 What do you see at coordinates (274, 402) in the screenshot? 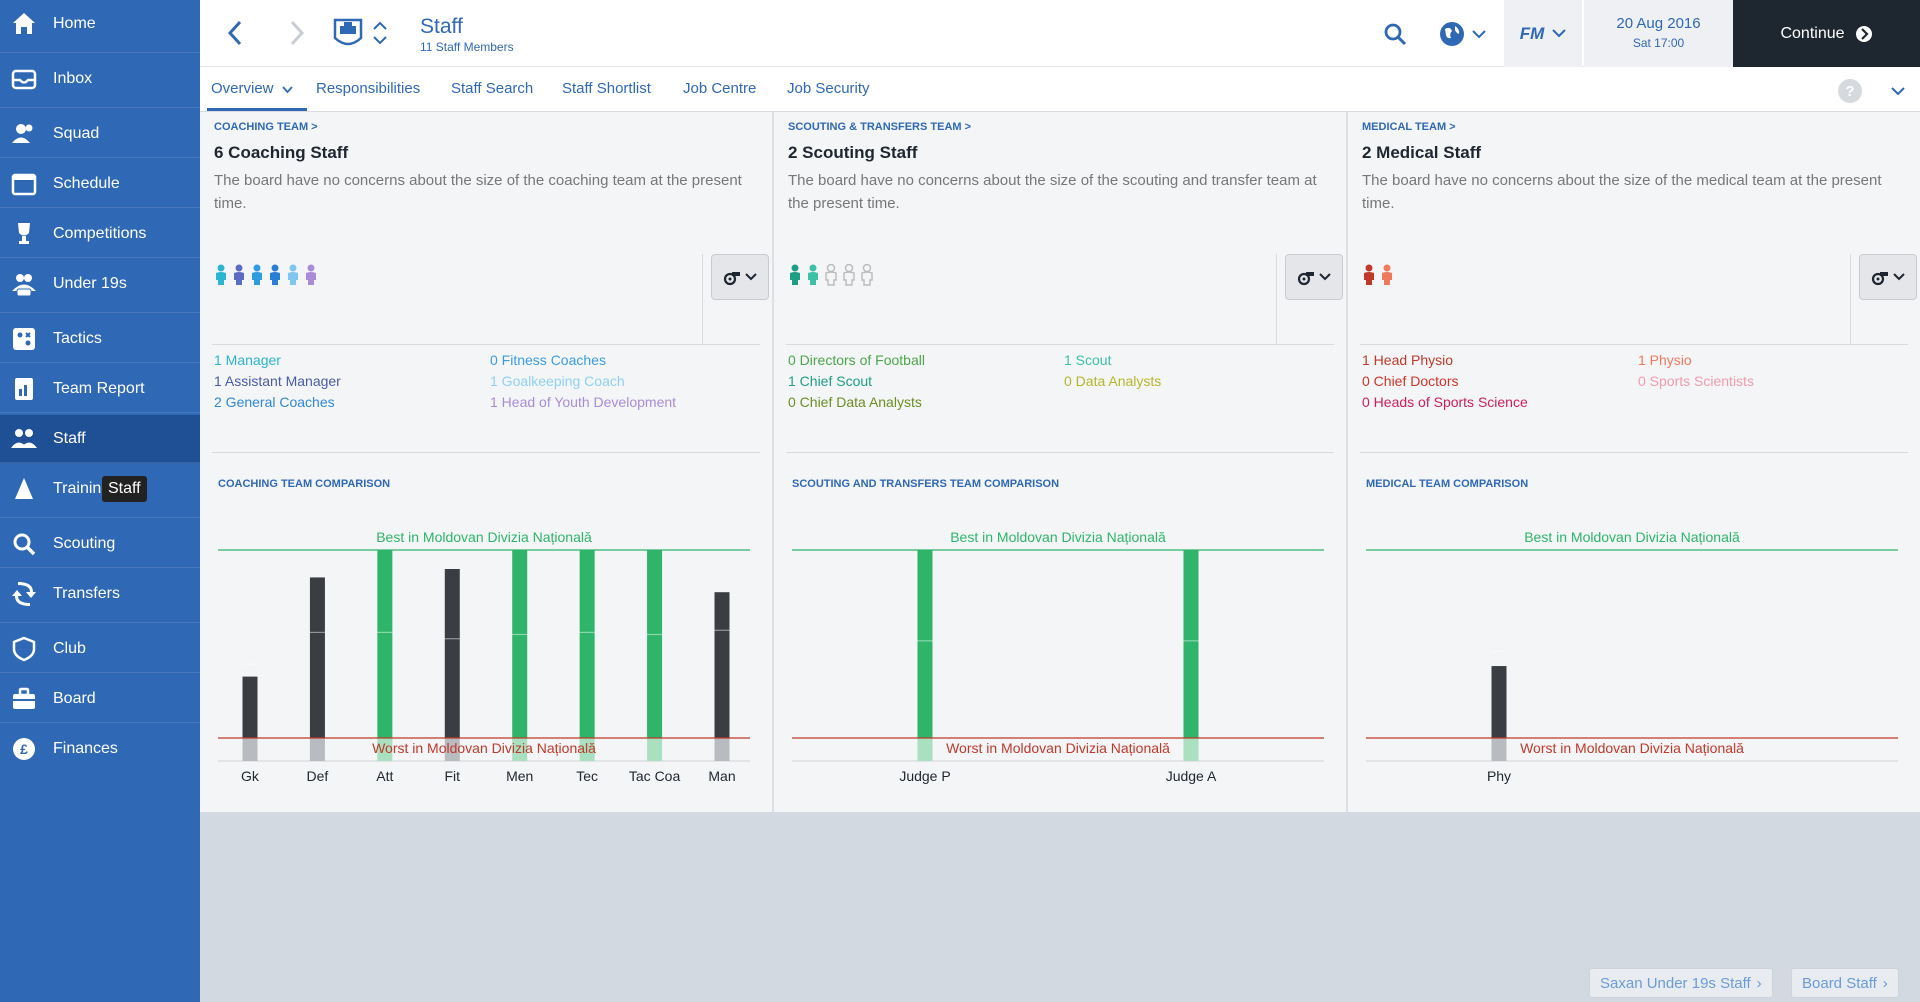
I see `role-count: 2 General Coaches` at bounding box center [274, 402].